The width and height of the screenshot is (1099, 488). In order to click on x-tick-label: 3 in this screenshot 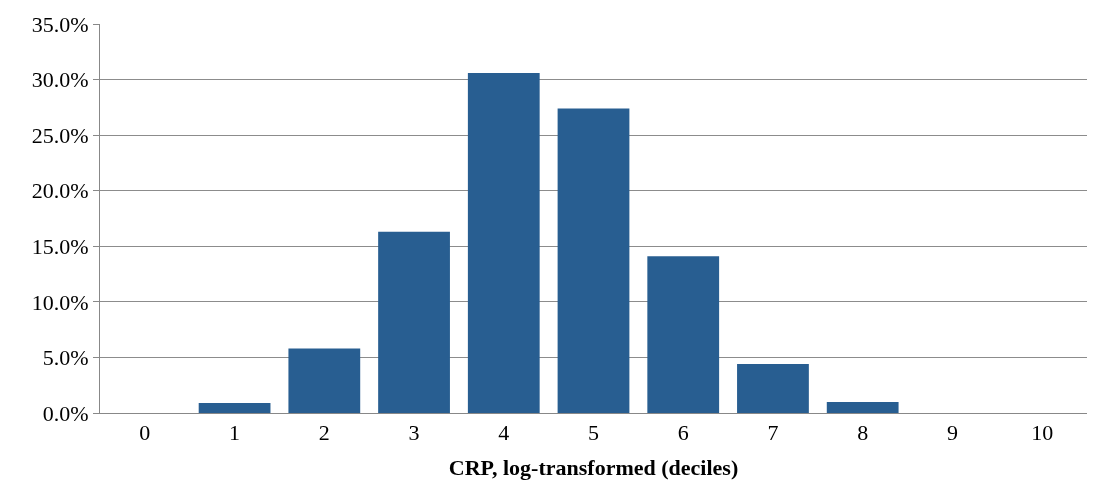, I will do `click(414, 433)`.